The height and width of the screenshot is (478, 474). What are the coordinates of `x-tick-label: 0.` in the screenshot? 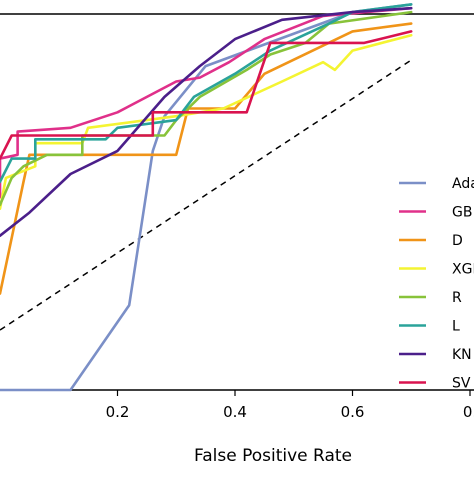 It's located at (468, 412).